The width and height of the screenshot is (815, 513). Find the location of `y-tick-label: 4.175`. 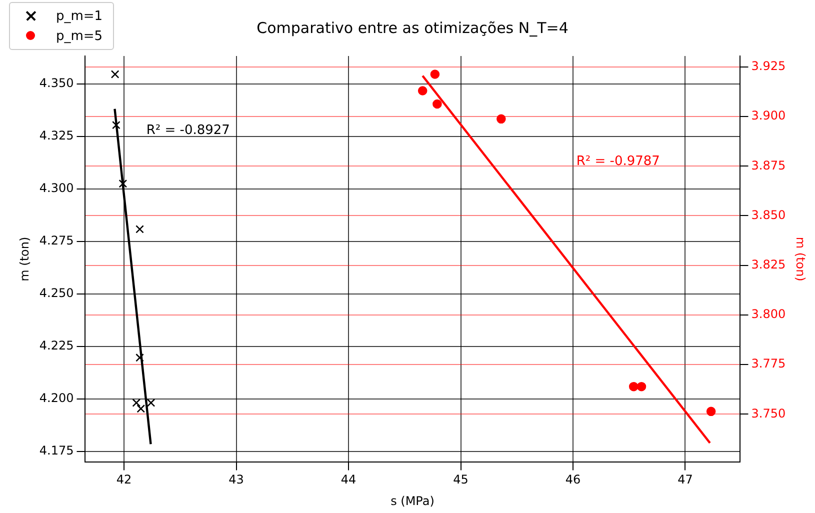

y-tick-label: 4.175 is located at coordinates (56, 450).